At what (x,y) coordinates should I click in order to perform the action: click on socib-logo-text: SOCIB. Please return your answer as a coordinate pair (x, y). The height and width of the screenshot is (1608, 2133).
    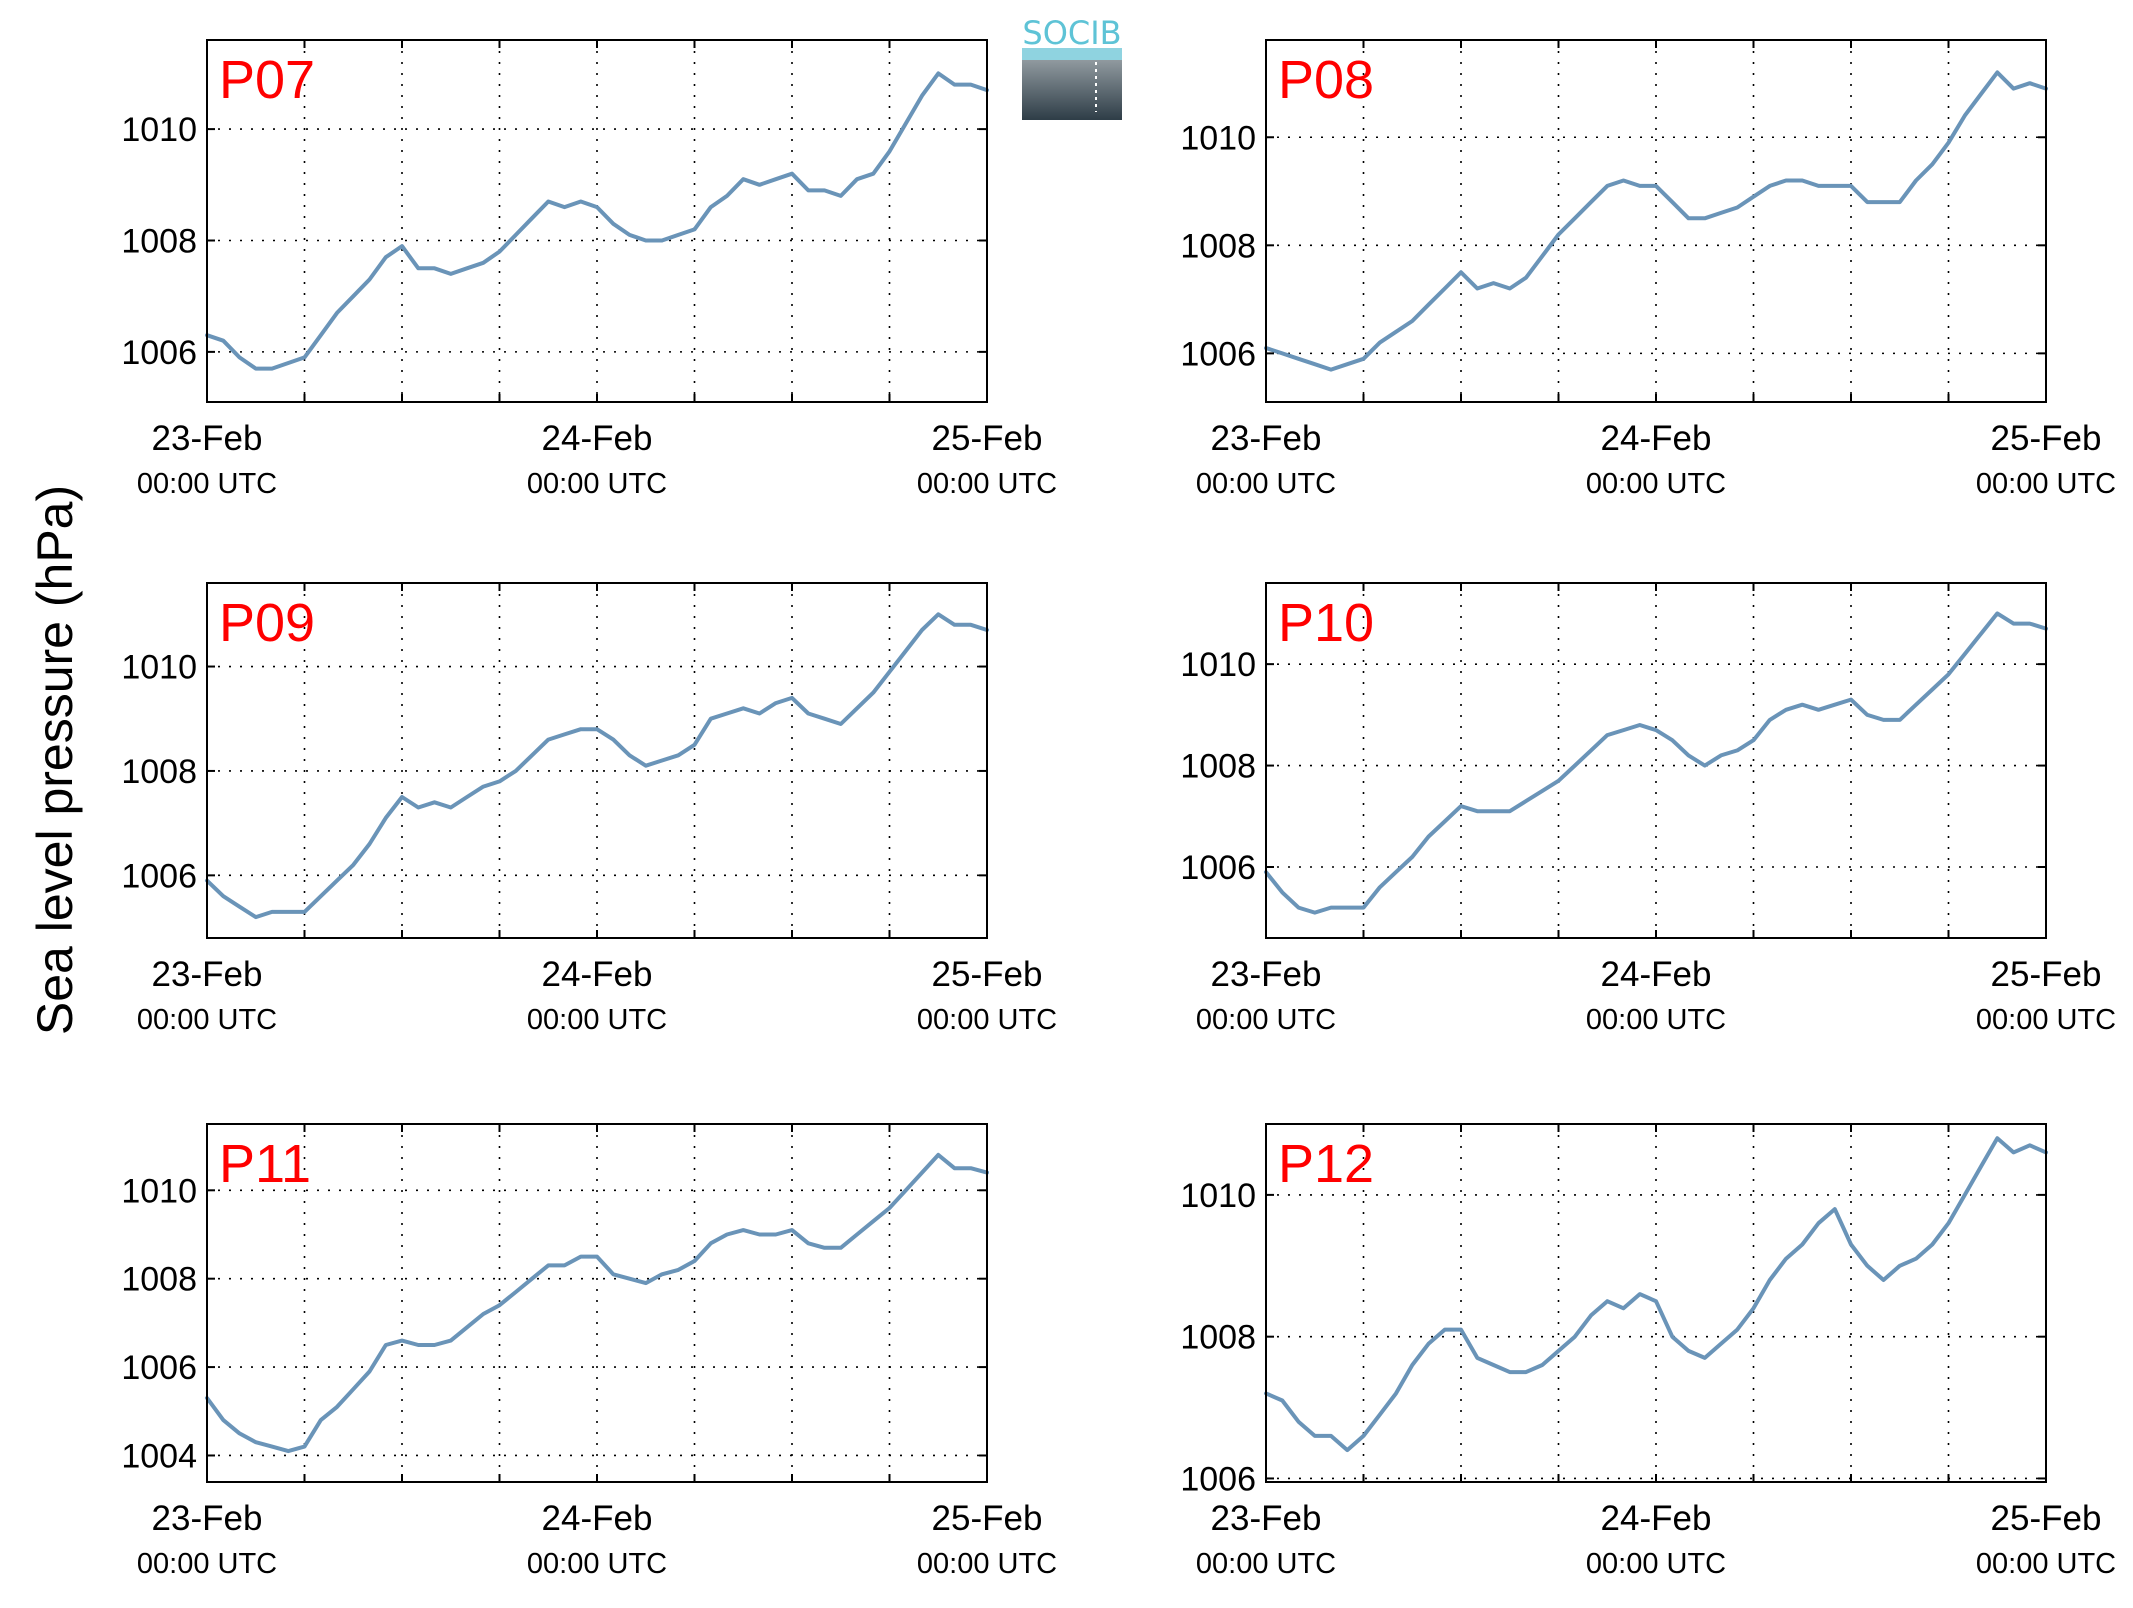
    Looking at the image, I should click on (1071, 33).